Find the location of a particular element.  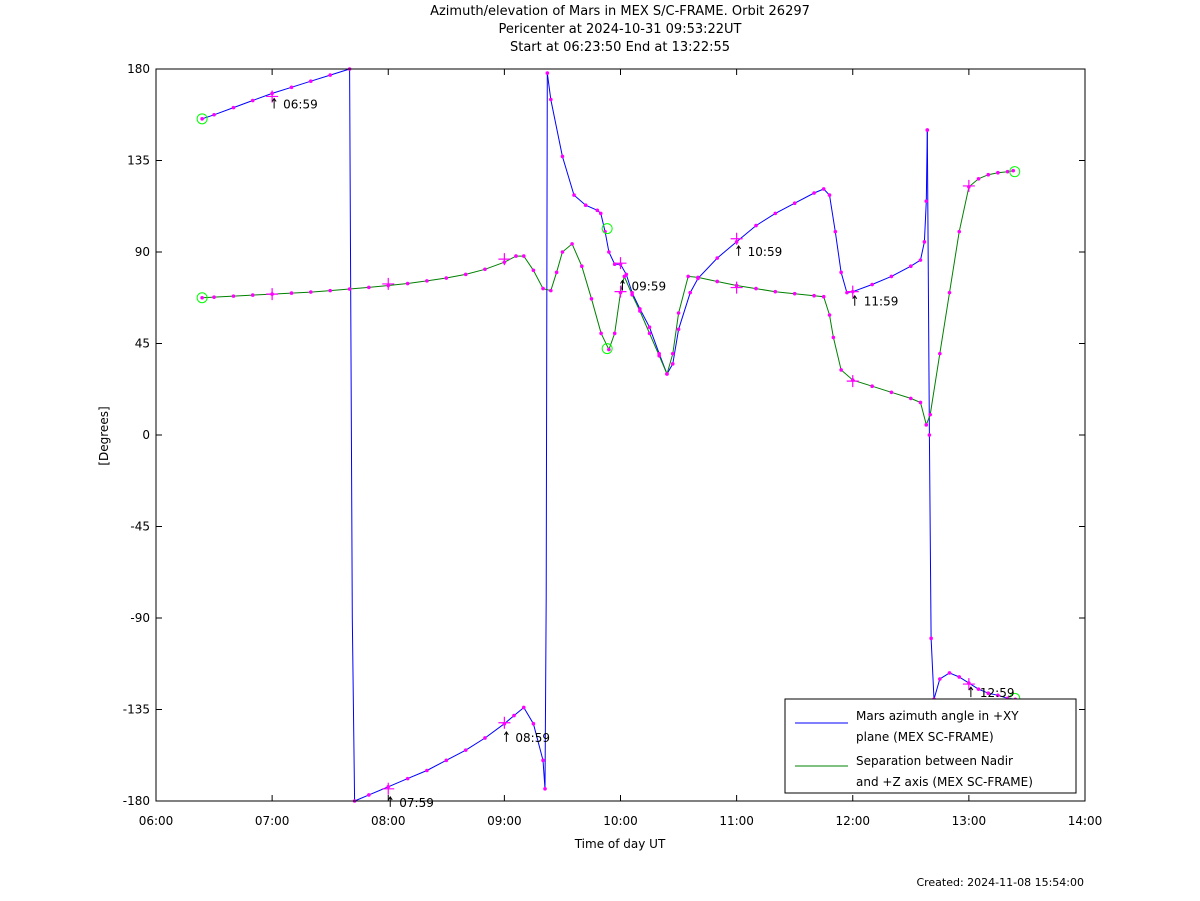

hour-annotation-label: 11:59 is located at coordinates (881, 302).